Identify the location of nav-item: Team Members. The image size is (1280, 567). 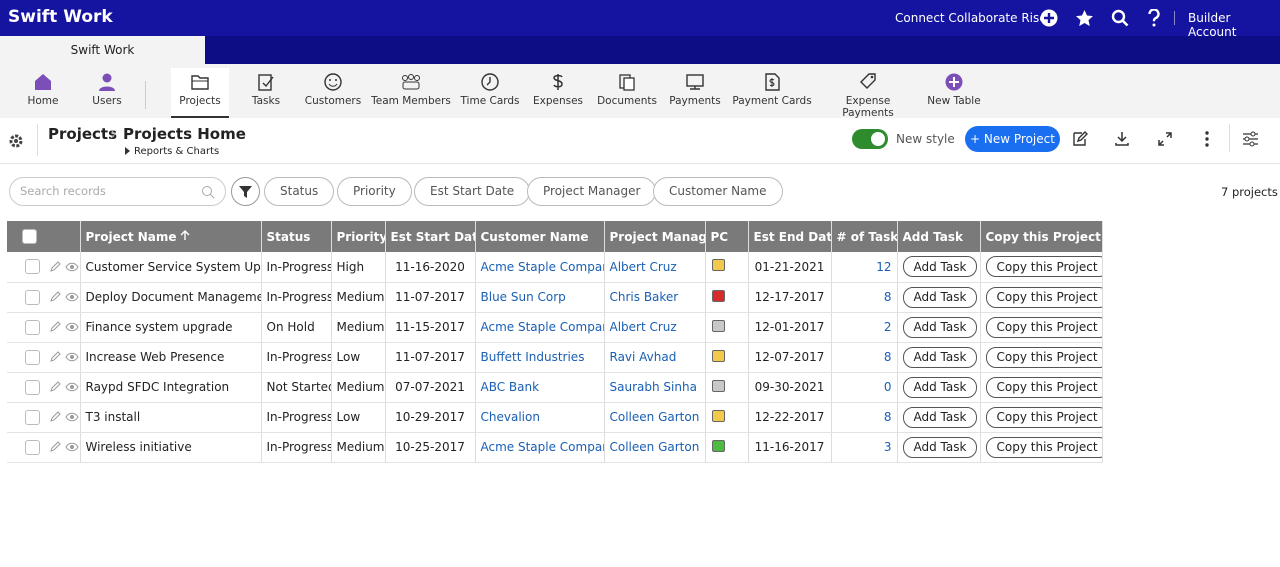
(411, 93).